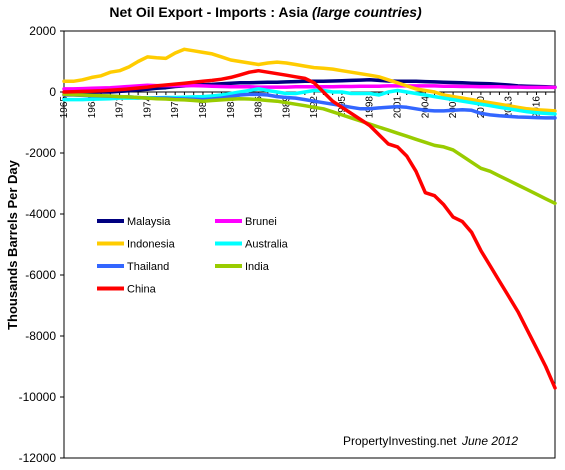 The image size is (565, 470). What do you see at coordinates (41, 244) in the screenshot?
I see `y-axis-ticks: 2000 0 -2000 -4000 -6000 -8000 -10000 -12000` at bounding box center [41, 244].